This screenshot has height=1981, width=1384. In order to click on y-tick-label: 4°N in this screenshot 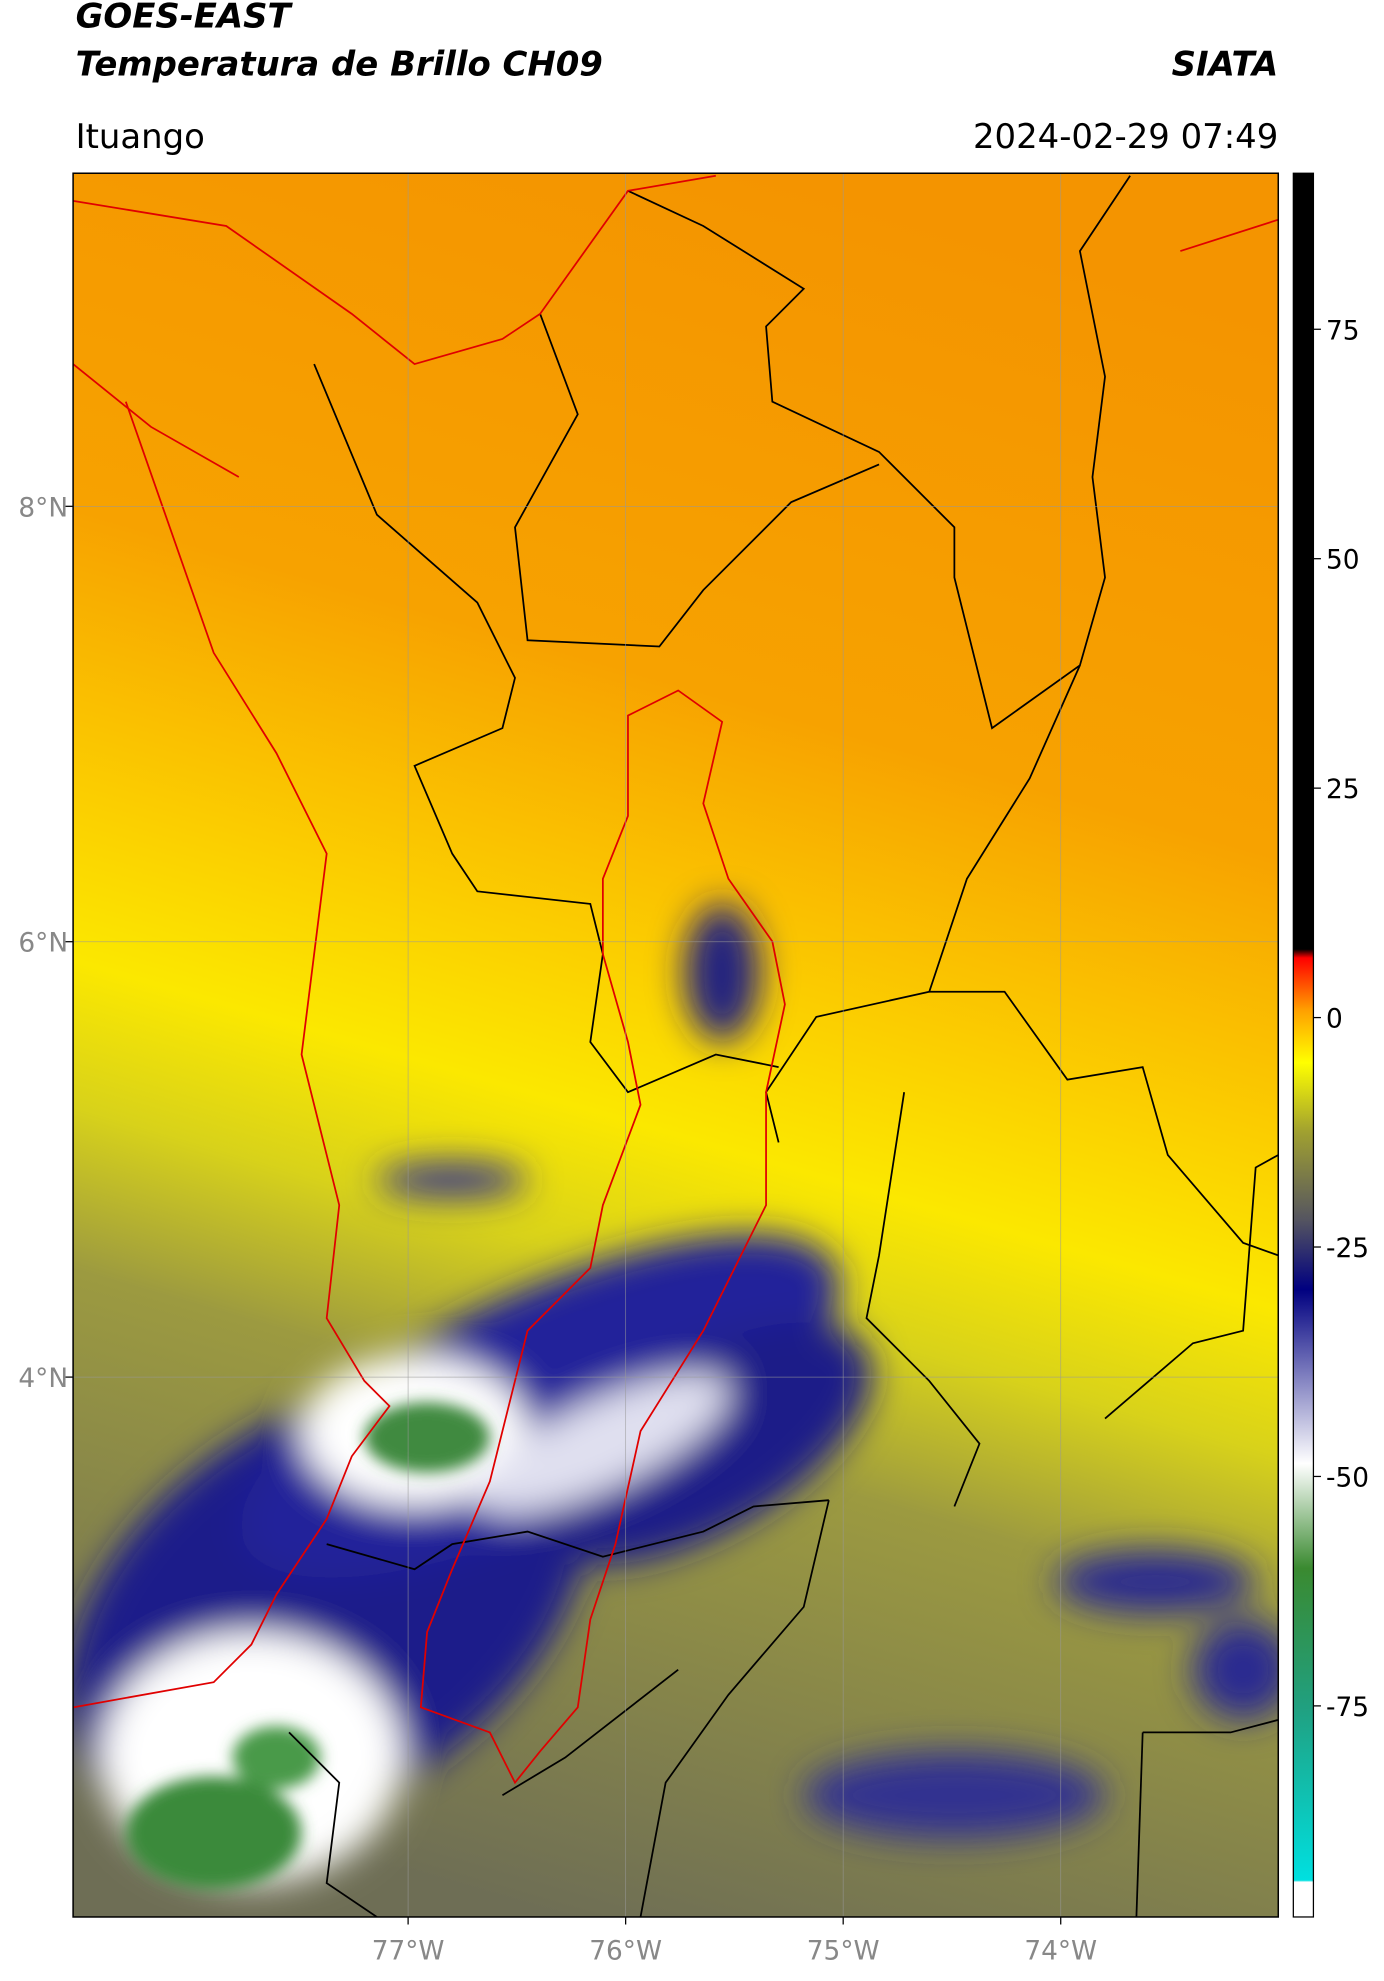, I will do `click(43, 1379)`.